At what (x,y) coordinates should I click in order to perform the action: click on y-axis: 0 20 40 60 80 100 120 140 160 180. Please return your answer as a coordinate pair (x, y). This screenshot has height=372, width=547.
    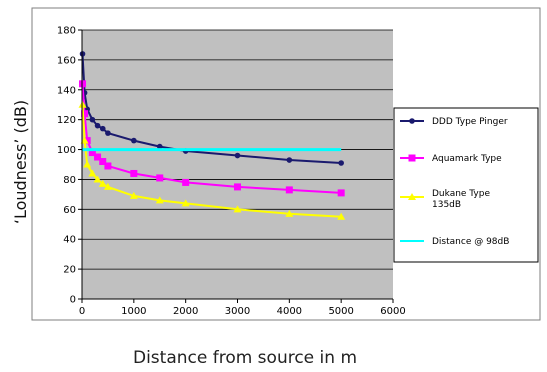
    Looking at the image, I should click on (70, 166).